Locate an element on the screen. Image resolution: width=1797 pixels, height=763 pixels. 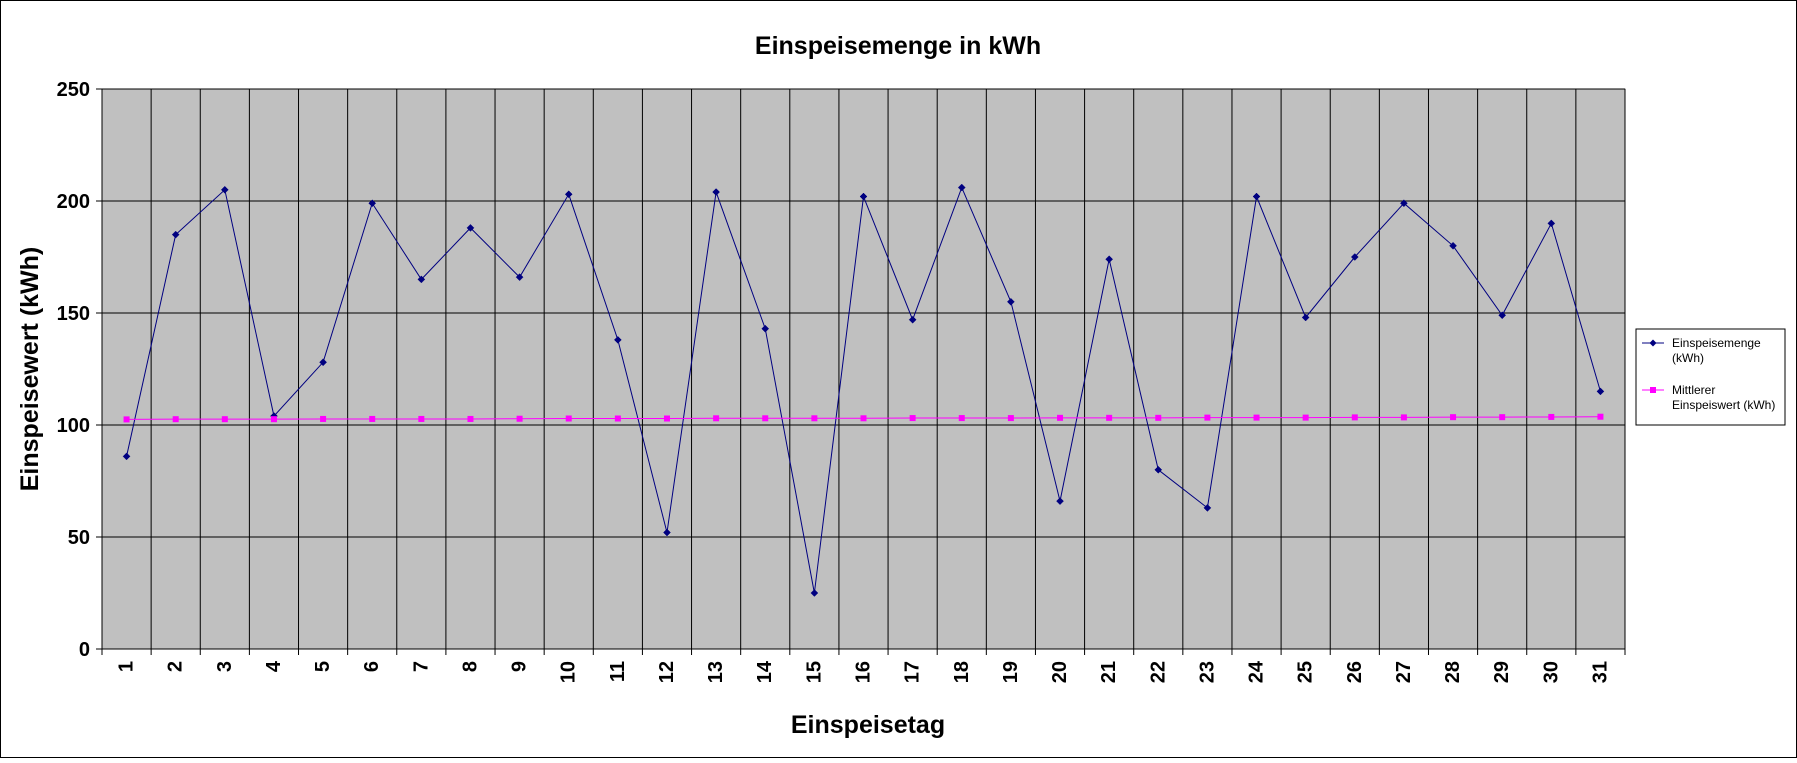
x-tick-label: 1 is located at coordinates (127, 666).